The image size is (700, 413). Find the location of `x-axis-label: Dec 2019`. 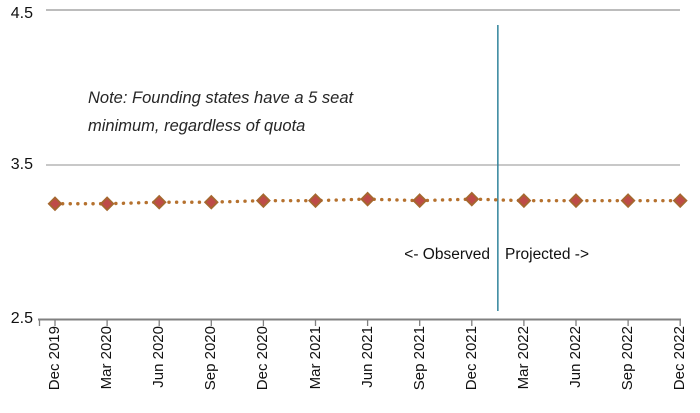

x-axis-label: Dec 2019 is located at coordinates (55, 368).